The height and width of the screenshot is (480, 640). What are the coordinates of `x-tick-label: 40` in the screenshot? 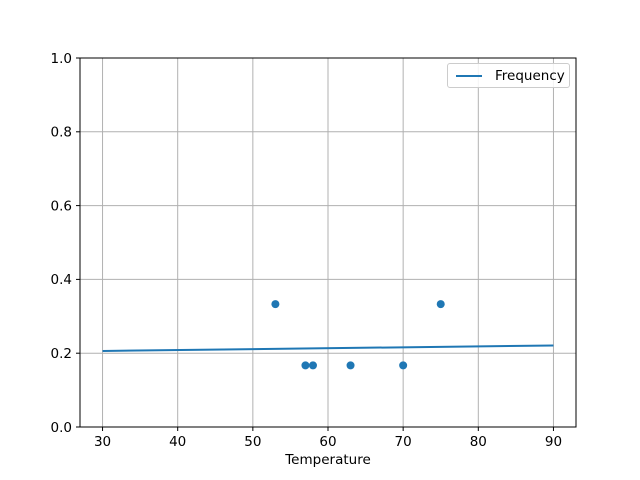 It's located at (177, 442).